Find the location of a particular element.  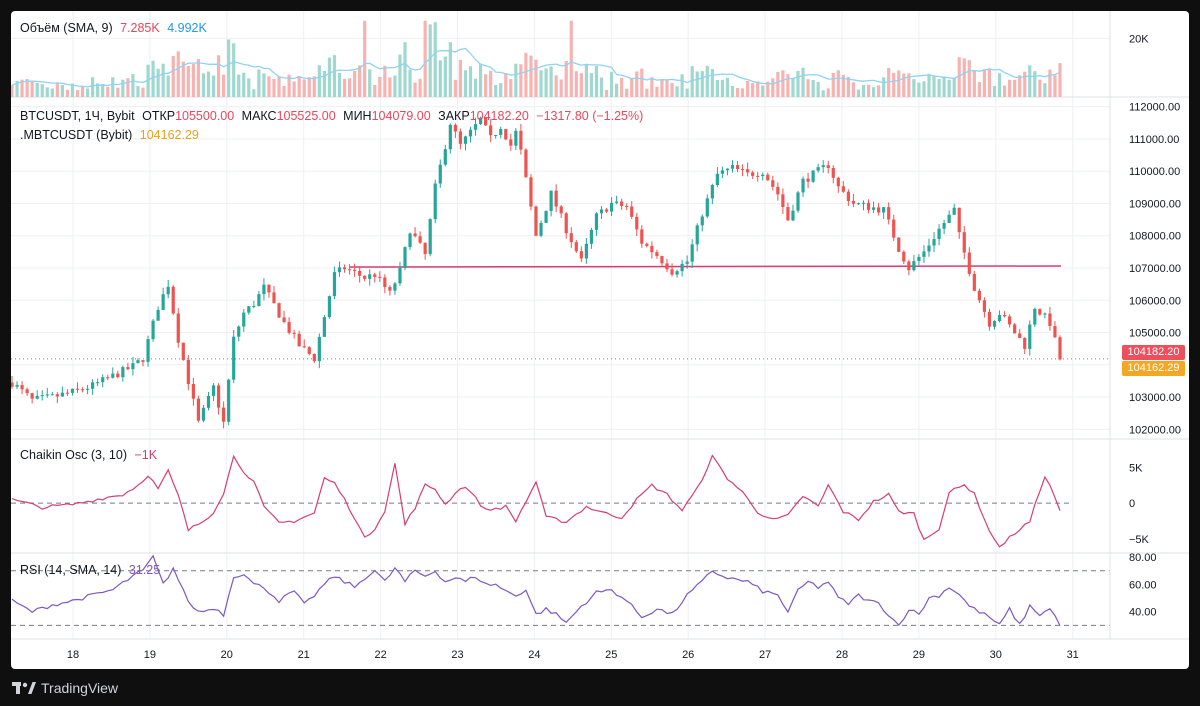

rsi-legend-name: RSI (14, SMA, 14) is located at coordinates (71, 570).